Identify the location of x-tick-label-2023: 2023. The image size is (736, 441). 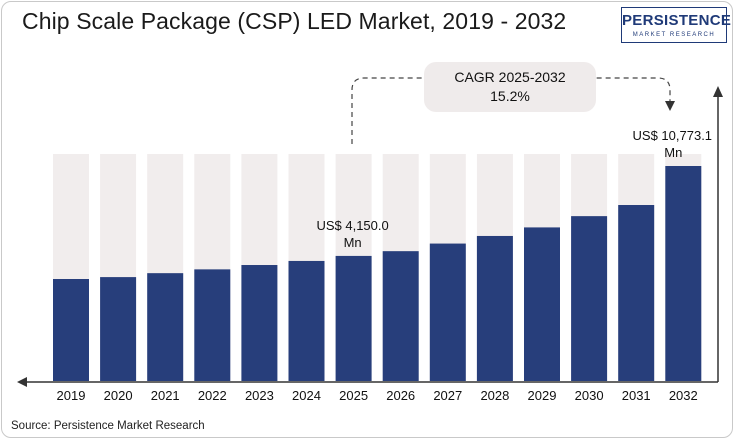
(259, 395).